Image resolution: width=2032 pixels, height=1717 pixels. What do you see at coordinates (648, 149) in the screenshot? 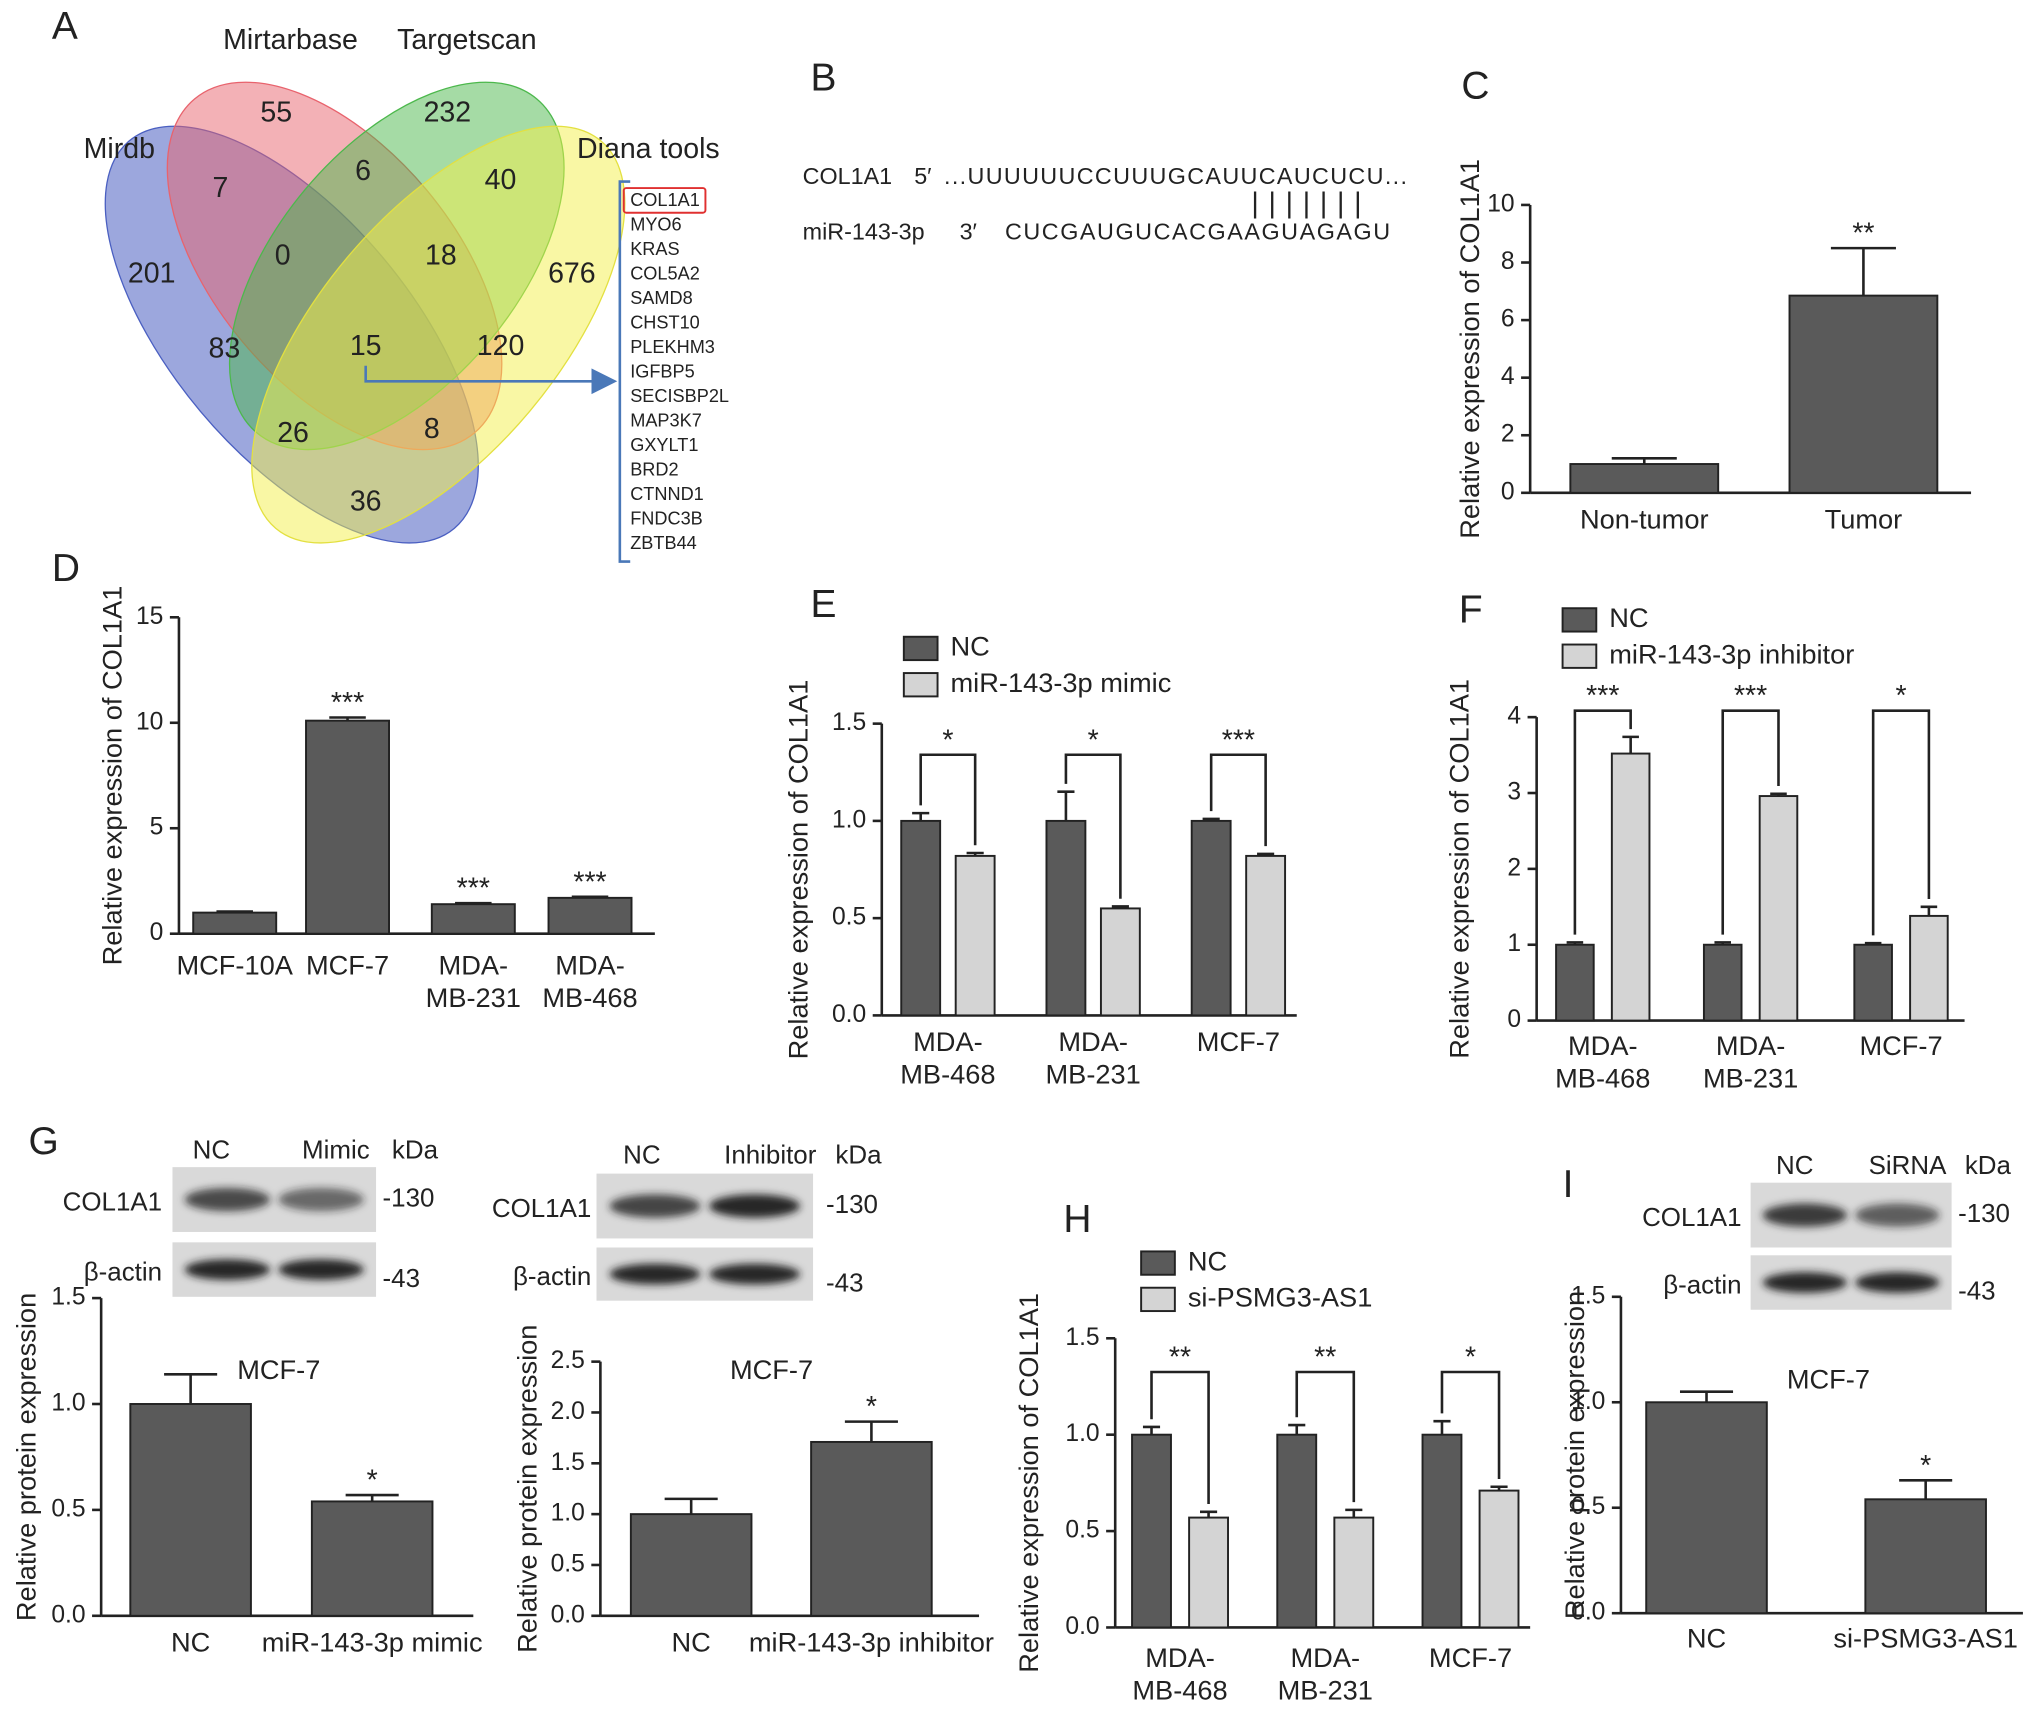
I see `set-label: Diana tools` at bounding box center [648, 149].